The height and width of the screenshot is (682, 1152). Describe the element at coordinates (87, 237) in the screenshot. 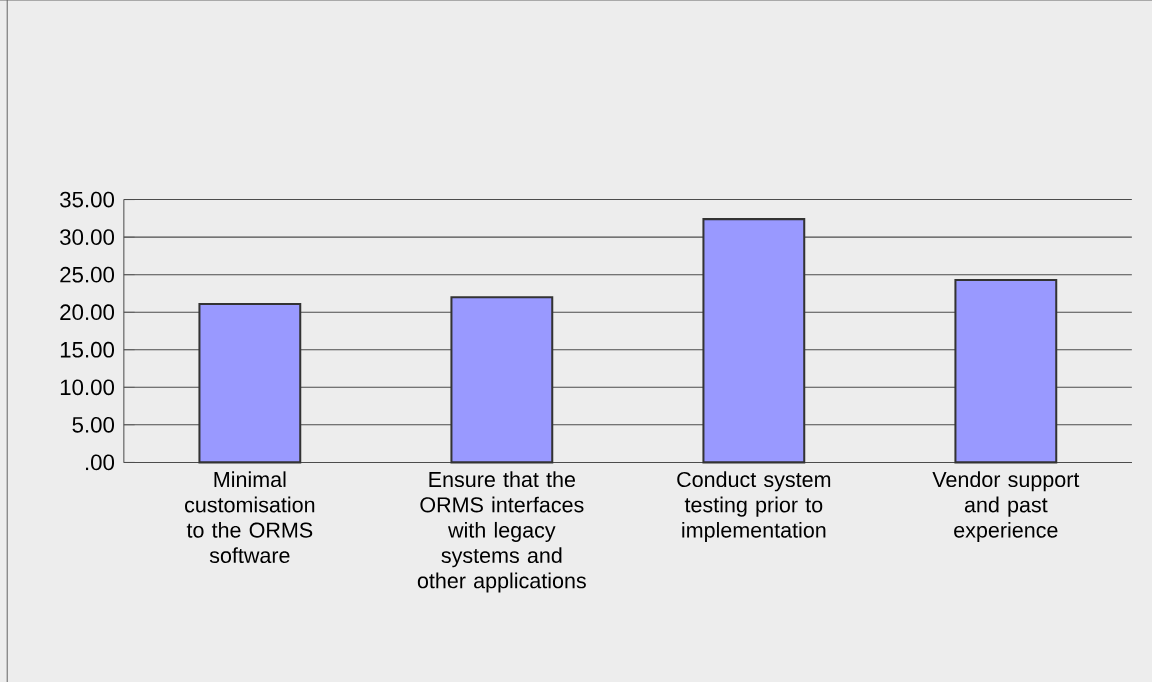

I see `y-tick-label: 30.00` at that location.